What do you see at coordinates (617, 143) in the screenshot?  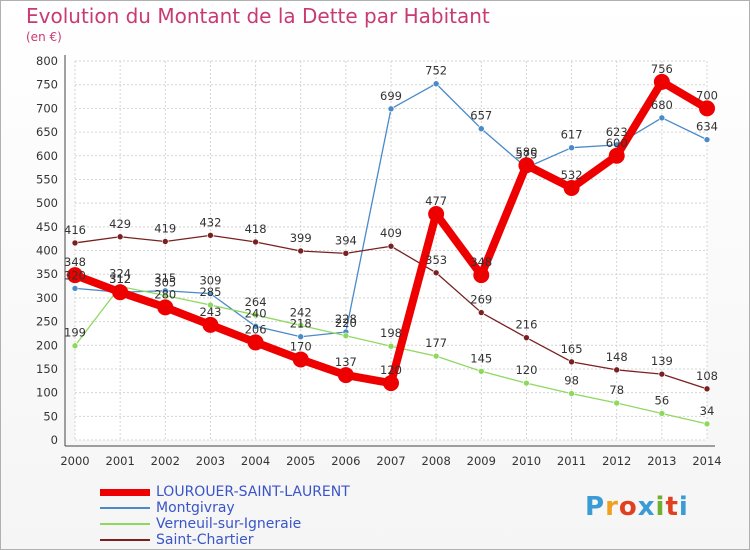 I see `data-label: 600` at bounding box center [617, 143].